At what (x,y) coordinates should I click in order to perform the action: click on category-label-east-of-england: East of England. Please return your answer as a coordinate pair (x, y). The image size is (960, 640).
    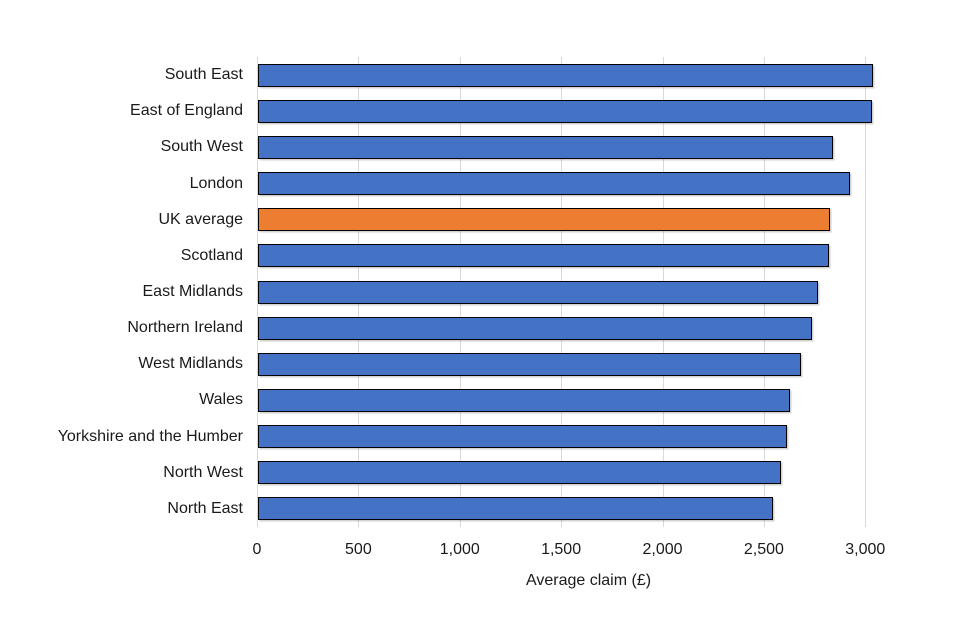
    Looking at the image, I should click on (186, 111).